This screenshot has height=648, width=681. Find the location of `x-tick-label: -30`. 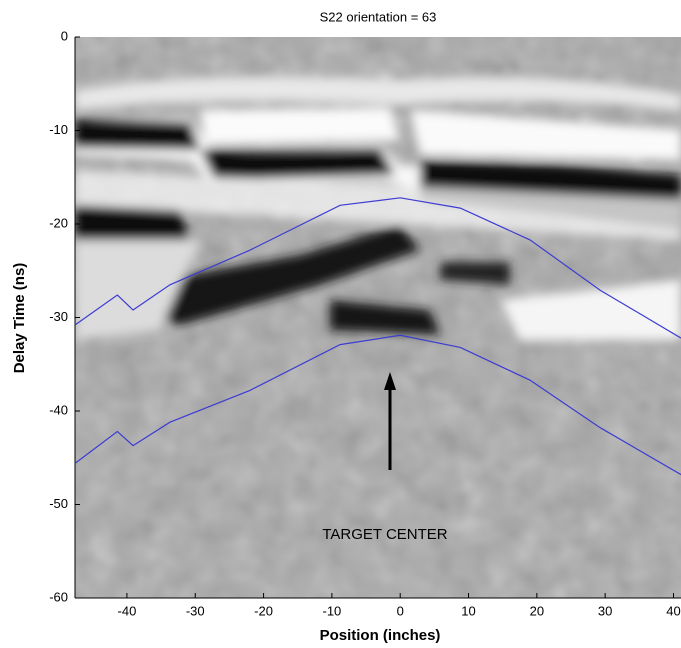

x-tick-label: -30 is located at coordinates (195, 610).